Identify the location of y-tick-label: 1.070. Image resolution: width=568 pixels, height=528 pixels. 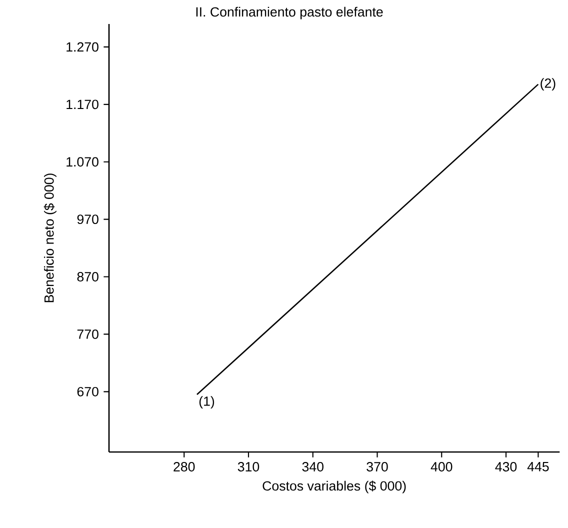
(82, 162).